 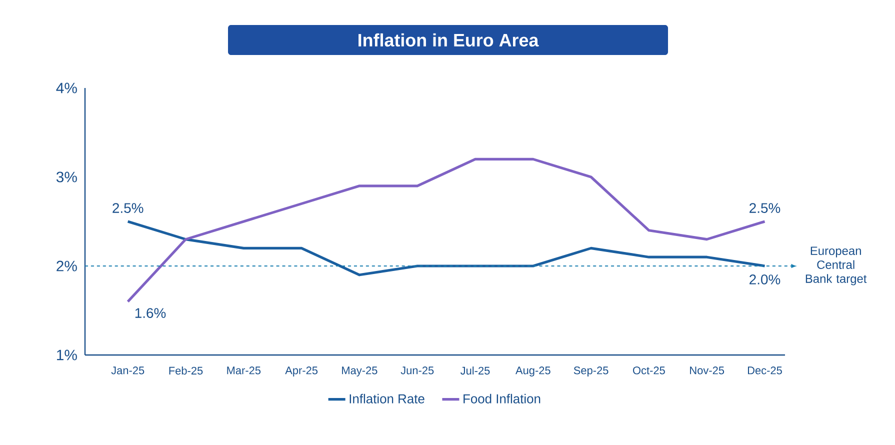 I want to click on legend-label: Food Inflation, so click(x=502, y=399).